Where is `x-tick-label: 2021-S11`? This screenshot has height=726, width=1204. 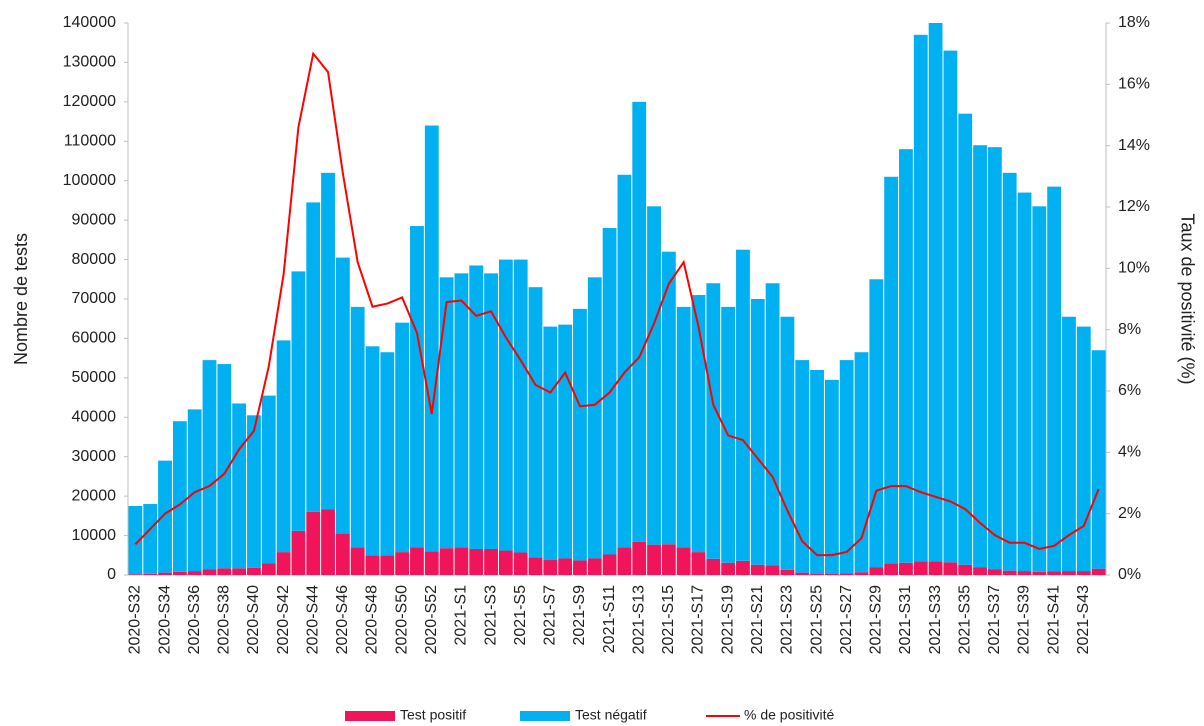
x-tick-label: 2021-S11 is located at coordinates (609, 619).